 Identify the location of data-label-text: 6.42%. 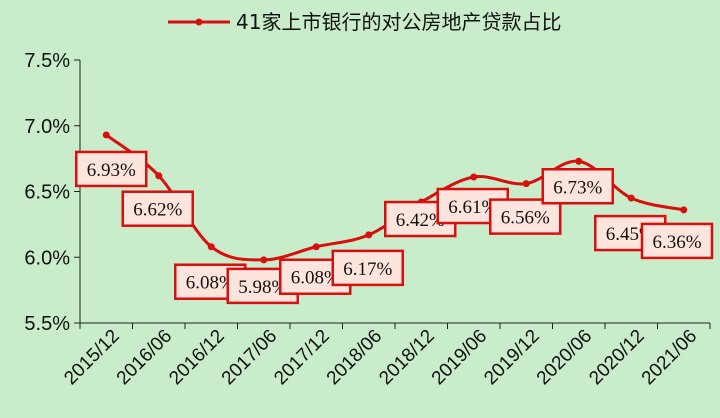
(420, 220).